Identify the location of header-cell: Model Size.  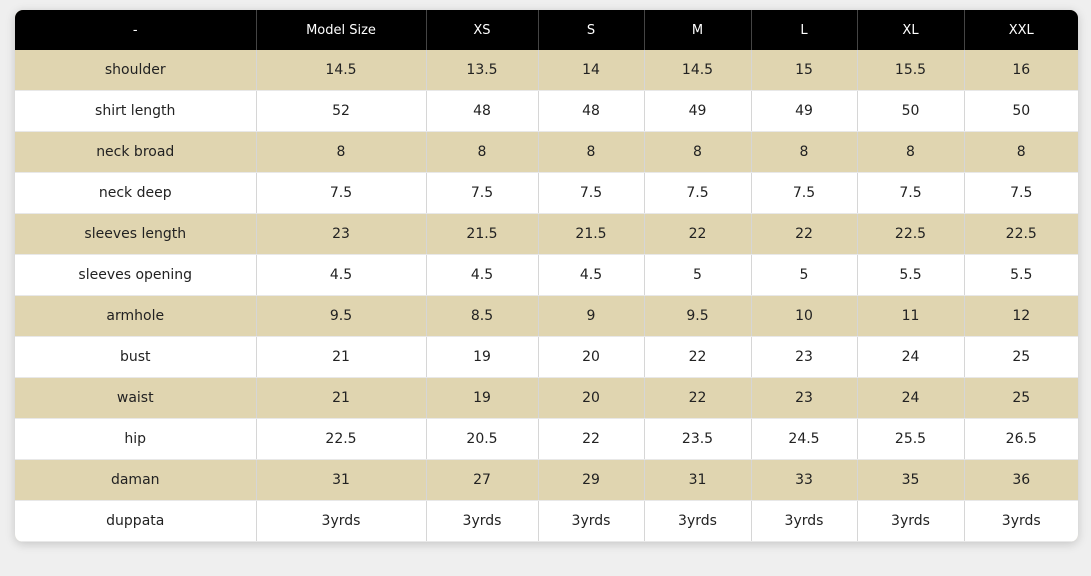
(341, 30).